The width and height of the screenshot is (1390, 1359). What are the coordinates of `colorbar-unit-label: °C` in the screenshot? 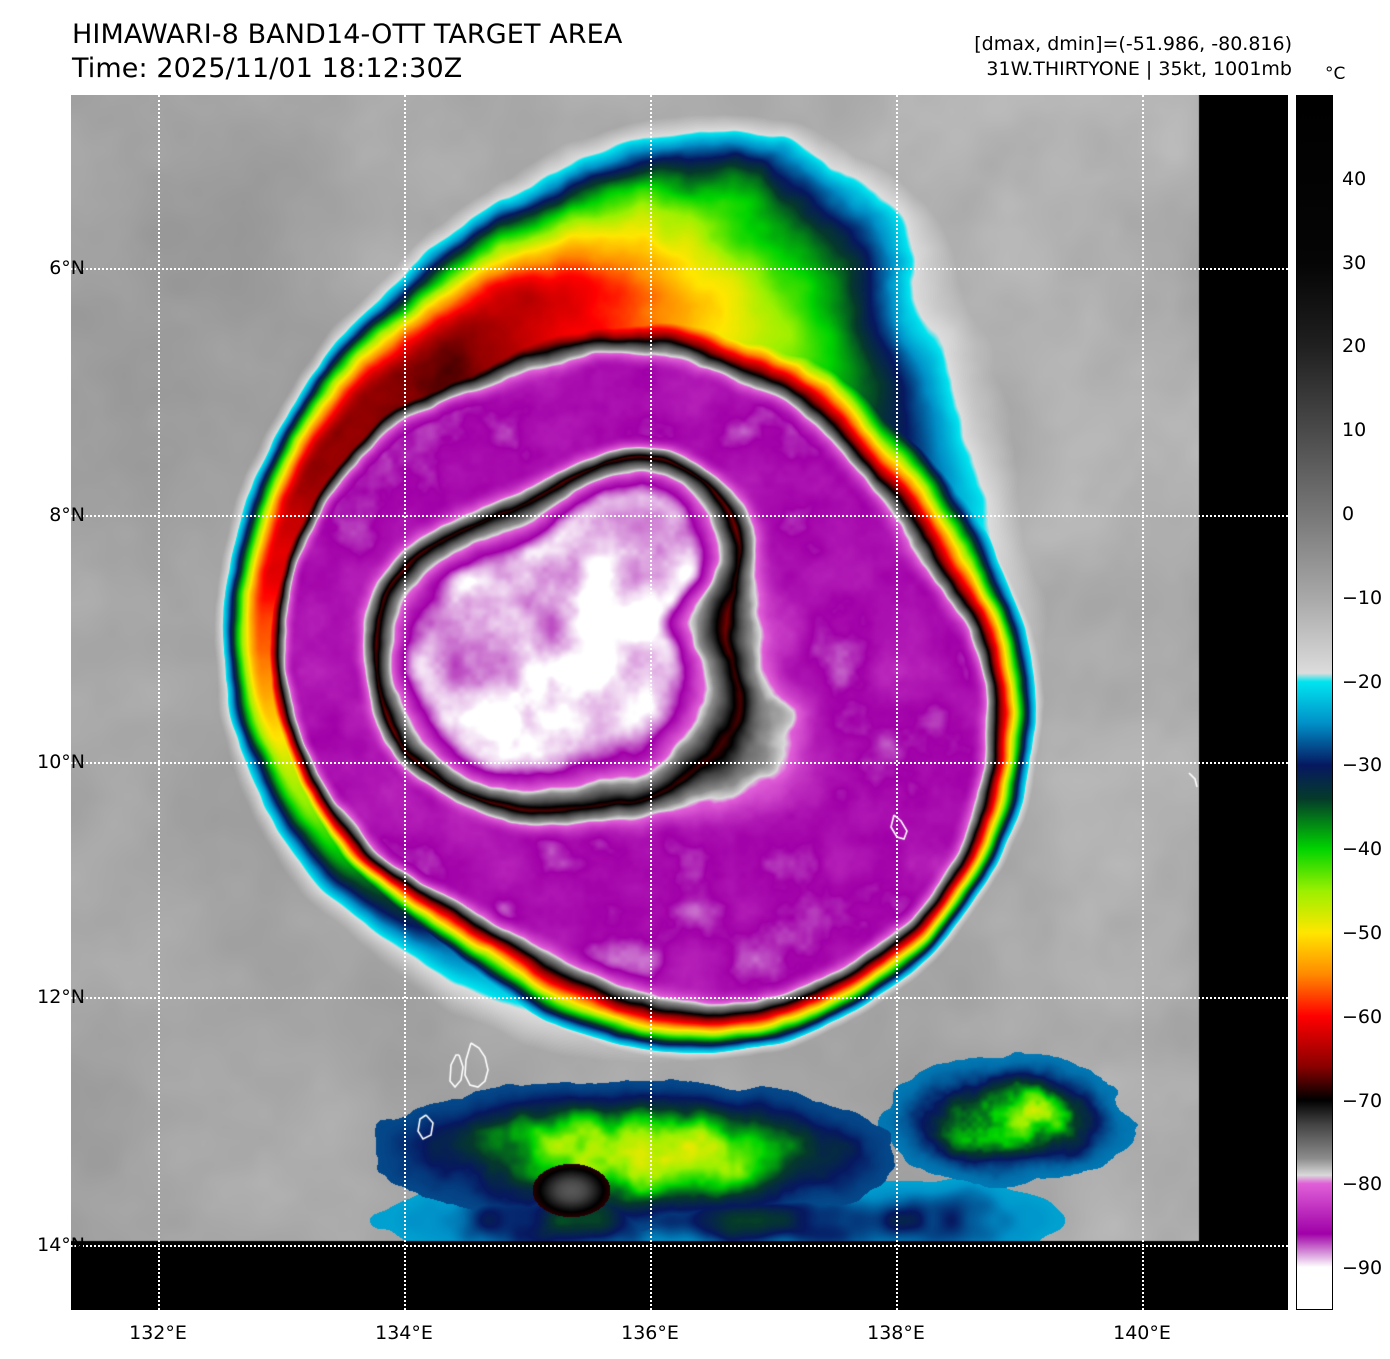 It's located at (1335, 74).